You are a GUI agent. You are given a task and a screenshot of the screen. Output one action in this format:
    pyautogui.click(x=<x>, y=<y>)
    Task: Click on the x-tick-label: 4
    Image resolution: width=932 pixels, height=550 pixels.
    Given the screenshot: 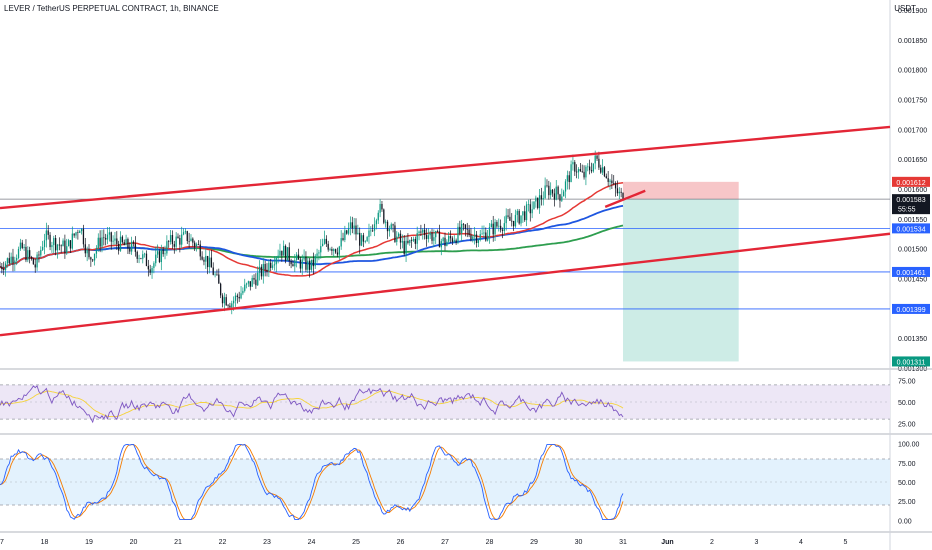 What is the action you would take?
    pyautogui.click(x=801, y=542)
    